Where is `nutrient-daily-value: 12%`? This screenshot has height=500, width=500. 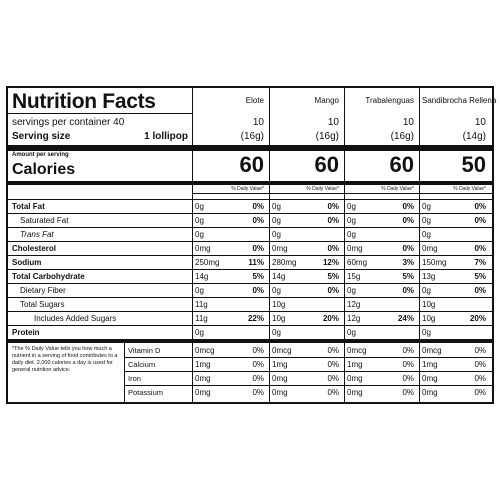 nutrient-daily-value: 12% is located at coordinates (330, 262).